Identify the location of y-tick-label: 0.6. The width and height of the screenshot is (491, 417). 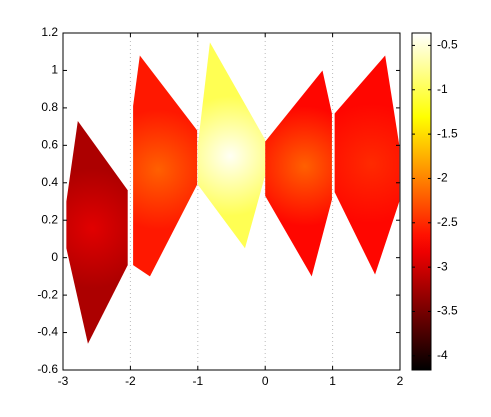
(49, 145).